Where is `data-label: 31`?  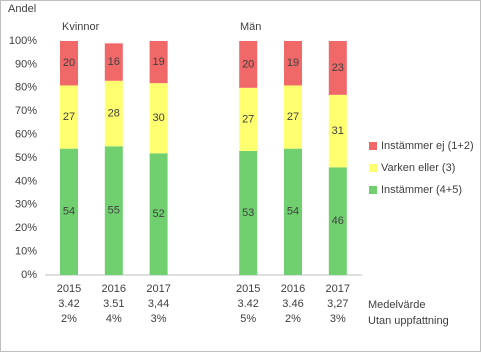
data-label: 31 is located at coordinates (338, 131).